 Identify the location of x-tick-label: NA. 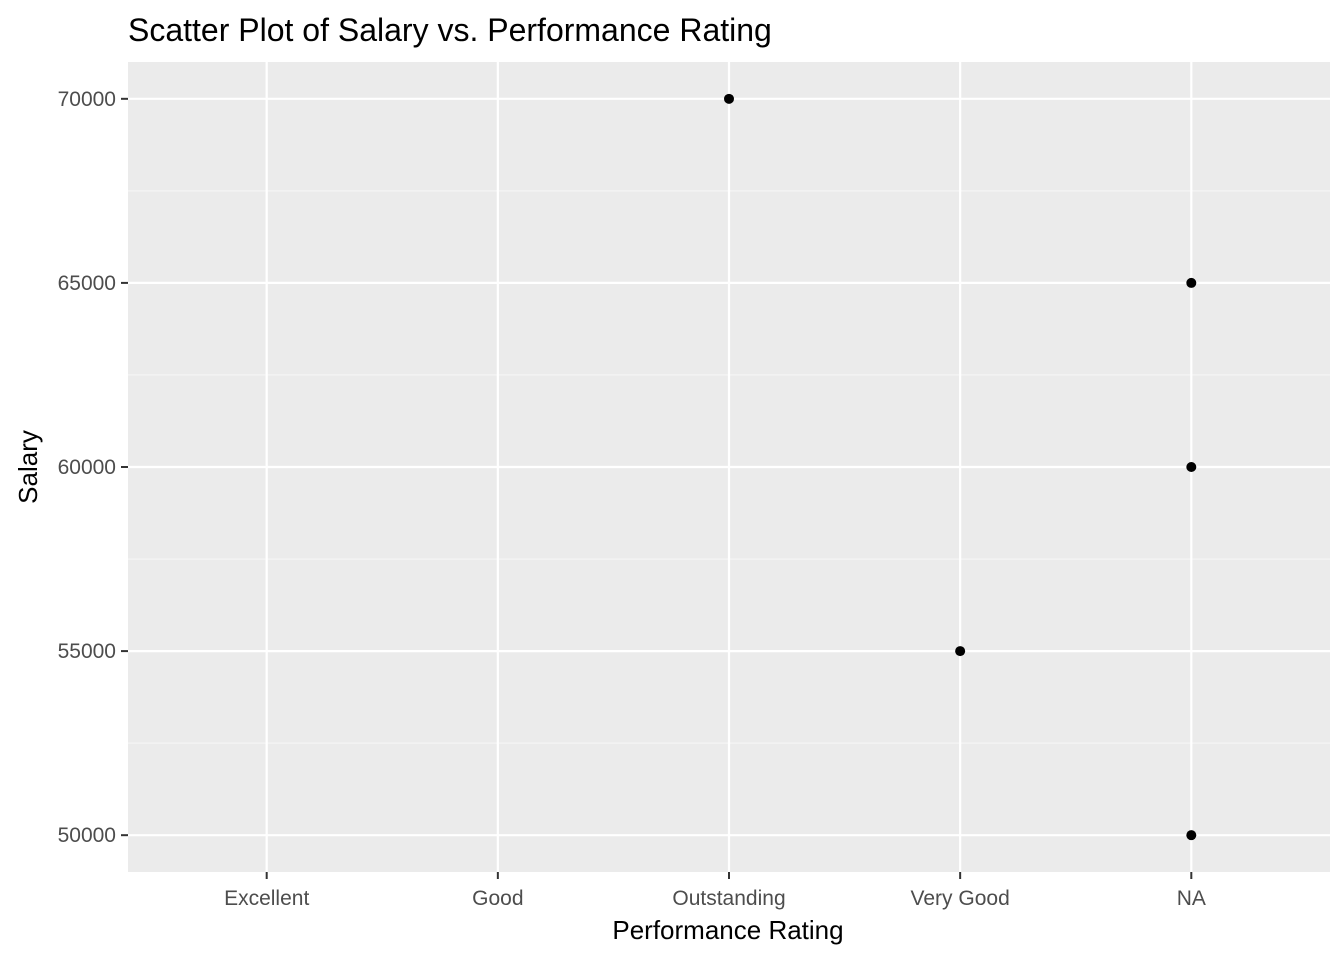
(1191, 898).